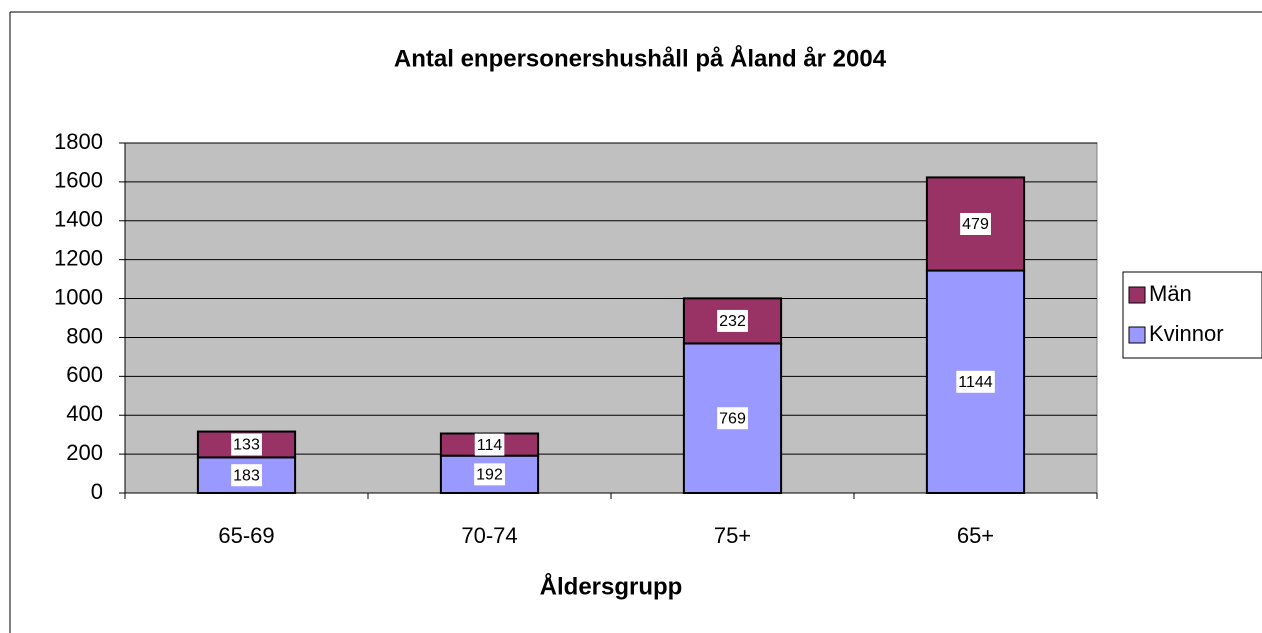 The image size is (1262, 633). I want to click on y-tick-label: 1200, so click(78, 257).